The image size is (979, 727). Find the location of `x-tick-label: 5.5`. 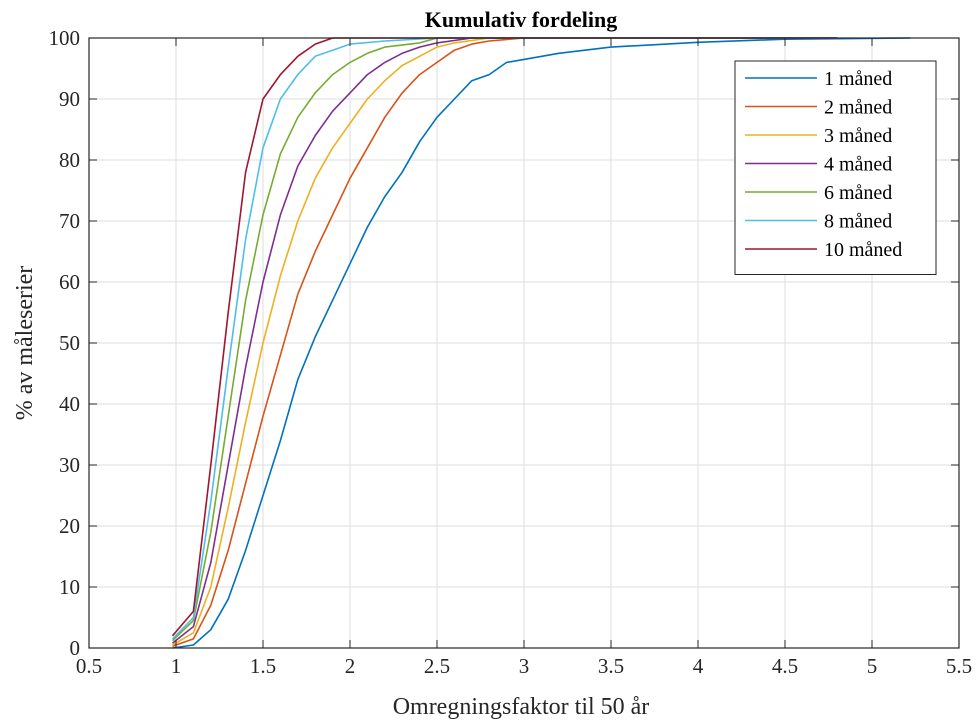

x-tick-label: 5.5 is located at coordinates (959, 666).